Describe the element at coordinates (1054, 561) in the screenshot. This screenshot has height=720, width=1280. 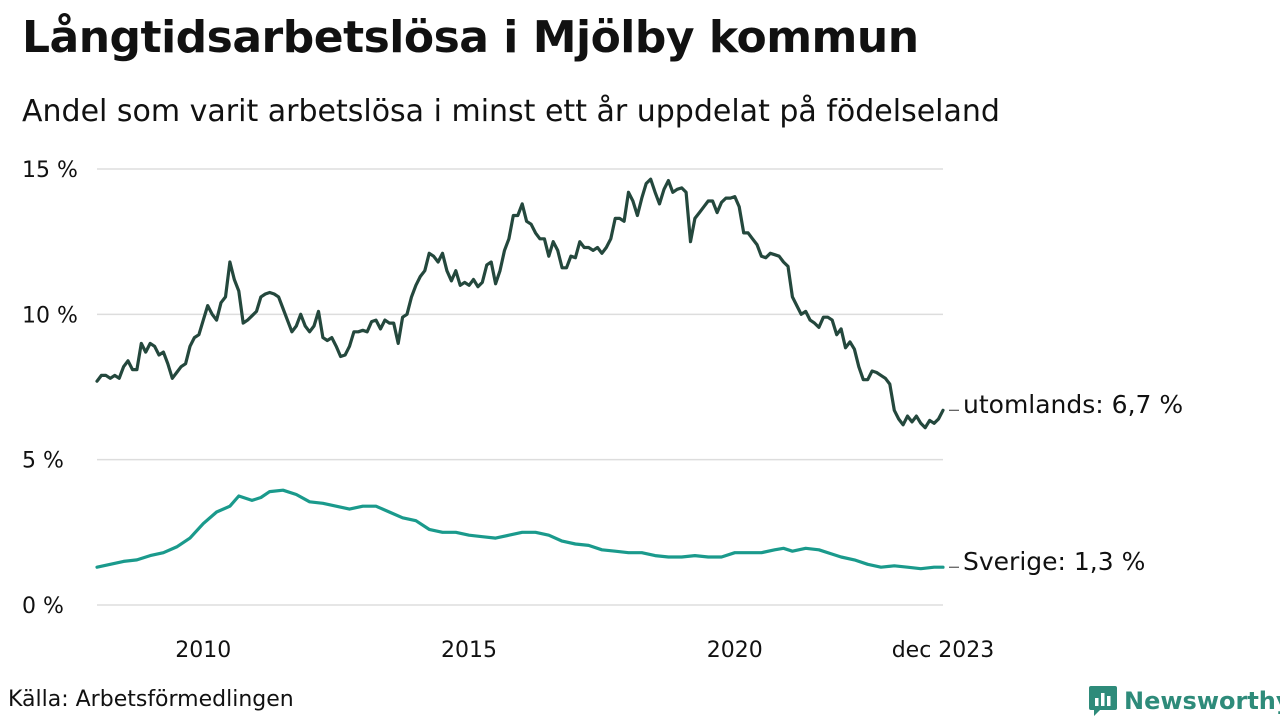
I see `end-label-sverige: Sverige: 1,3 %` at that location.